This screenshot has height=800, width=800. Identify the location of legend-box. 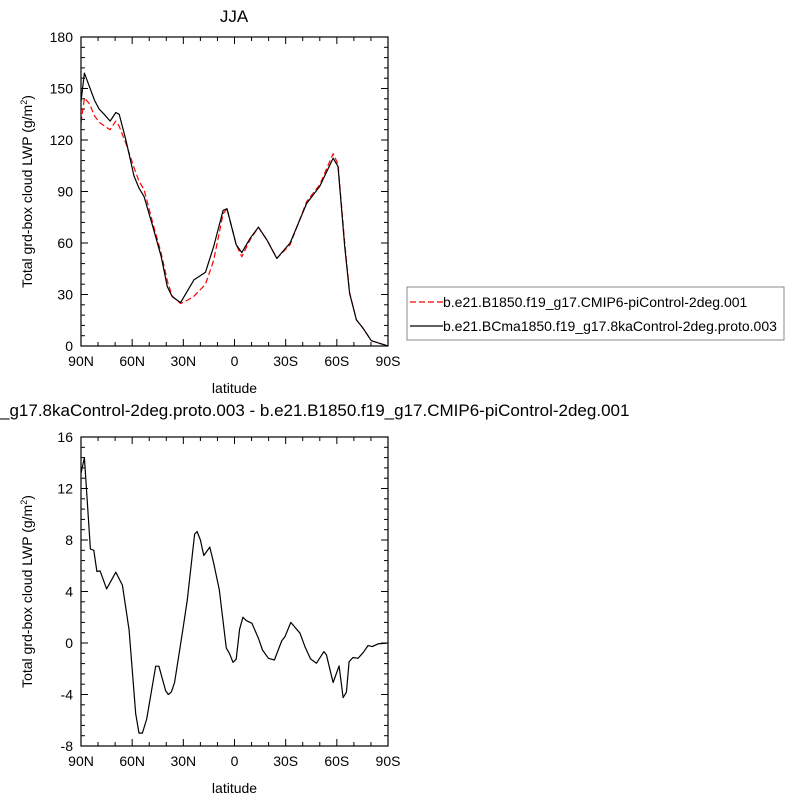
(595, 313).